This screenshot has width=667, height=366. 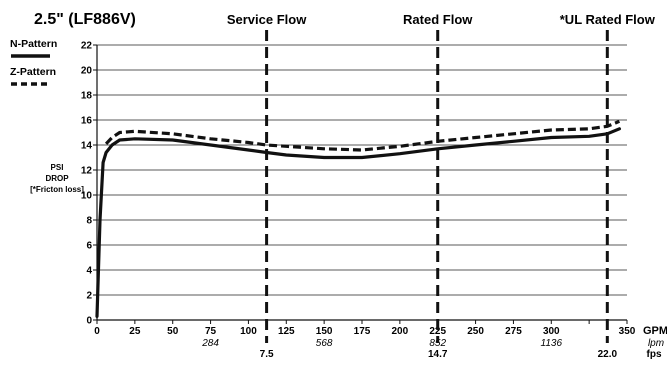 What do you see at coordinates (267, 19) in the screenshot?
I see `flow-marker-label: Service Flow` at bounding box center [267, 19].